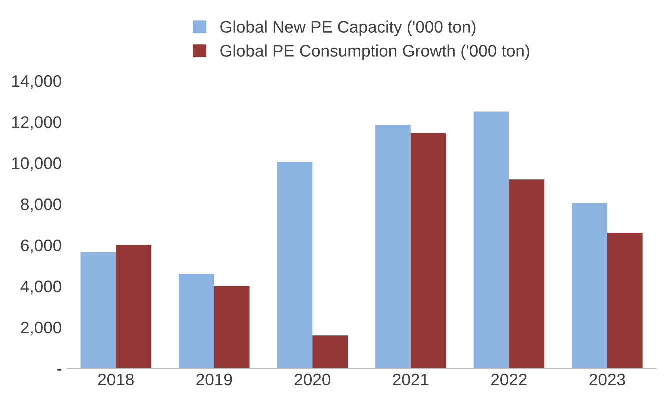 The image size is (670, 405). Describe the element at coordinates (348, 28) in the screenshot. I see `legend-label: Global New PE Capacity ('000 ton)` at that location.